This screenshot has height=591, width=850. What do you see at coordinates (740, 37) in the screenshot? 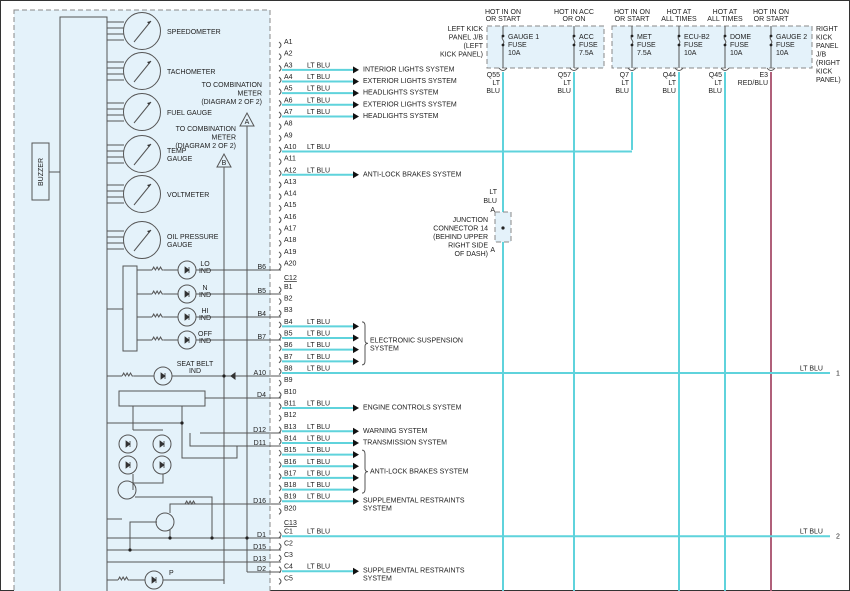
I see `fuse-name: DOME` at bounding box center [740, 37].